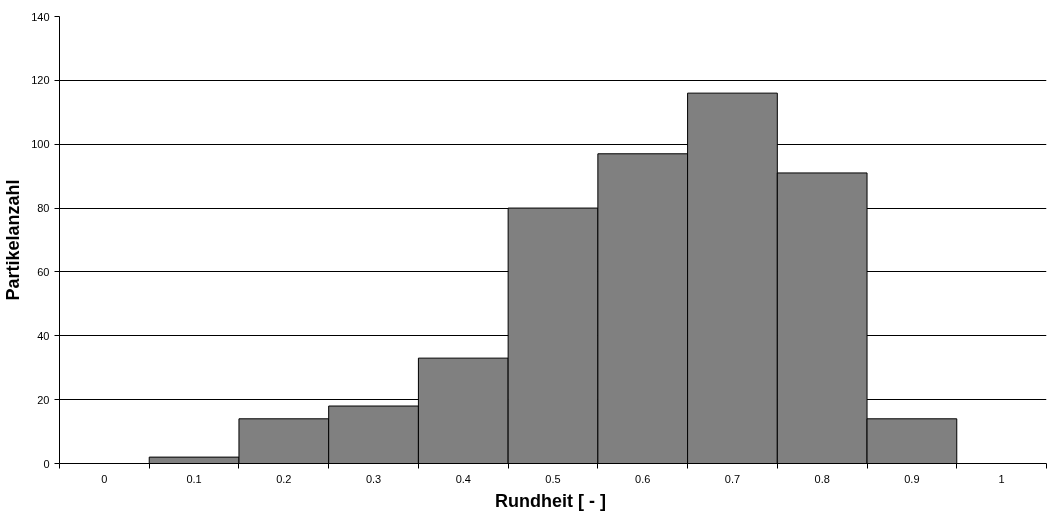 Image resolution: width=1060 pixels, height=513 pixels. I want to click on x-tick-label: 0, so click(104, 478).